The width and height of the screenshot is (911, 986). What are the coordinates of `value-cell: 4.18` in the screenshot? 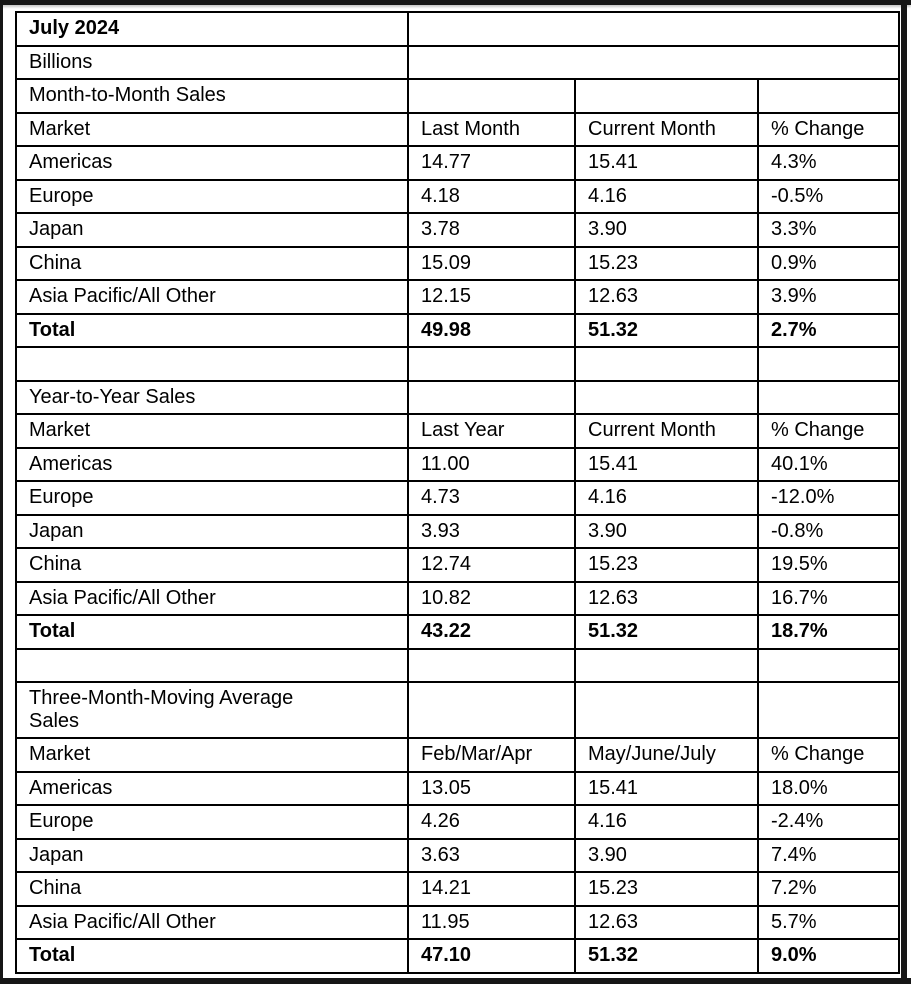 It's located at (491, 196).